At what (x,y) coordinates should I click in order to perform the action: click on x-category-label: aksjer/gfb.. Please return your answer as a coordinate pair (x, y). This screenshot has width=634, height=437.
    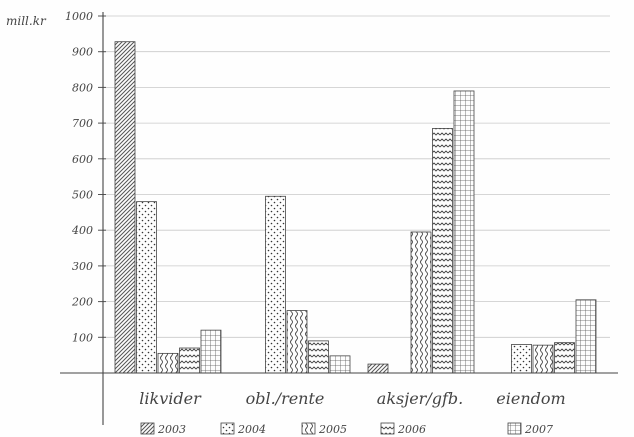
    Looking at the image, I should click on (420, 398).